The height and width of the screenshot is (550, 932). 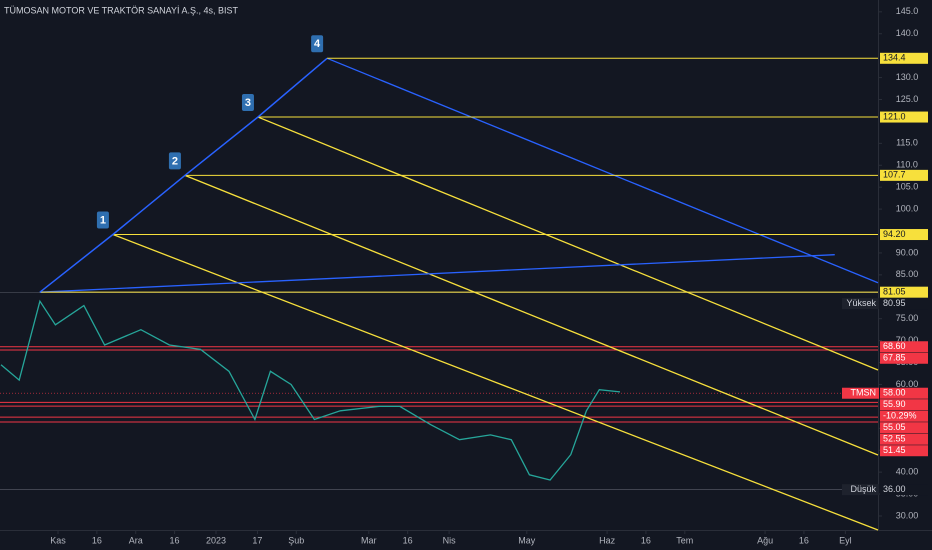 I want to click on x-tick-label: May, so click(x=527, y=540).